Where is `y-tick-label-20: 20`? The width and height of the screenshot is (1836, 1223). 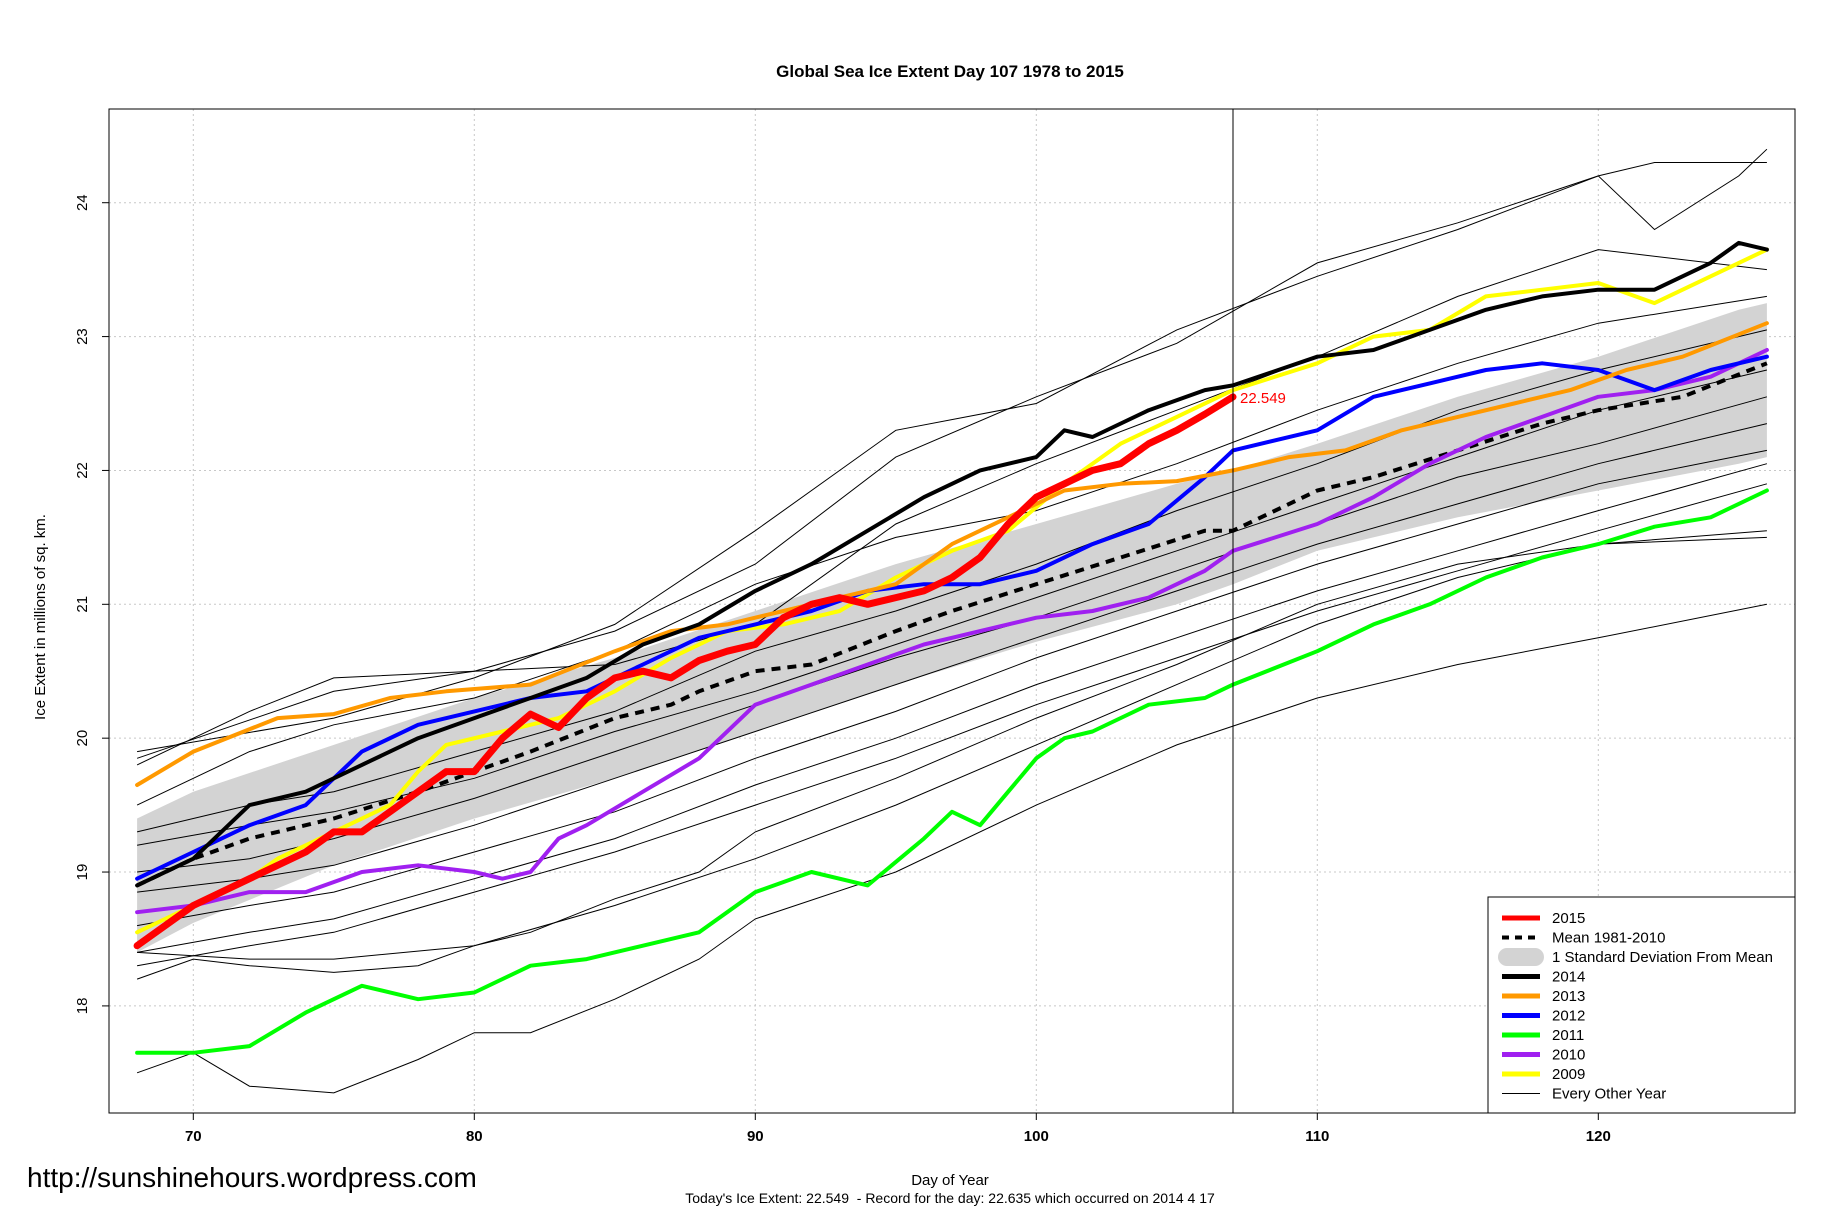
y-tick-label-20: 20 is located at coordinates (82, 738).